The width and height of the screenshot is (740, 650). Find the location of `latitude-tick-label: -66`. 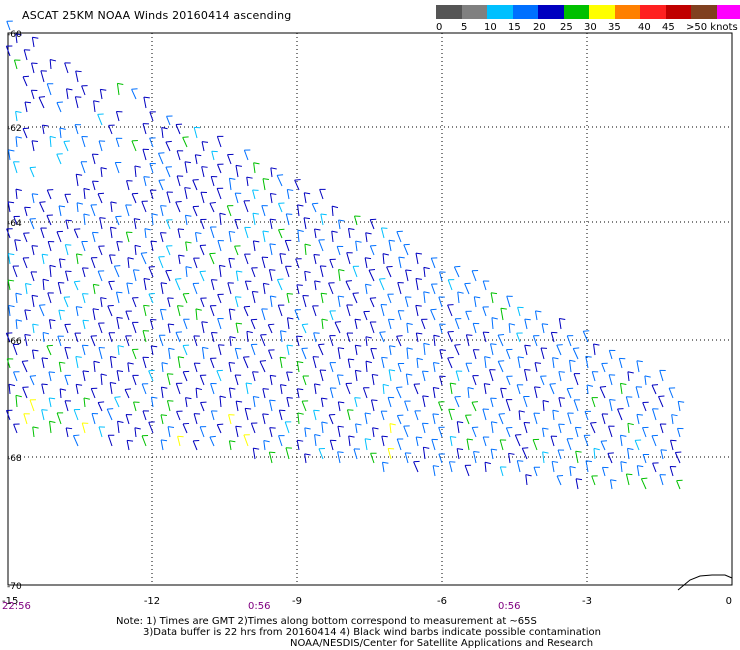

latitude-tick-label: -66 is located at coordinates (14, 342).